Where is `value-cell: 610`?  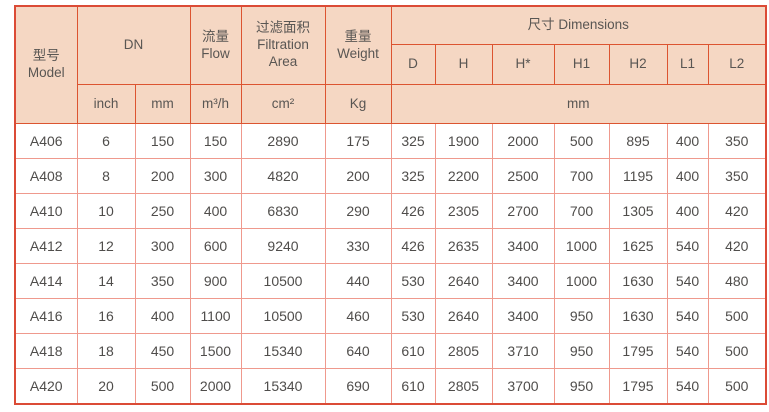 value-cell: 610 is located at coordinates (413, 351).